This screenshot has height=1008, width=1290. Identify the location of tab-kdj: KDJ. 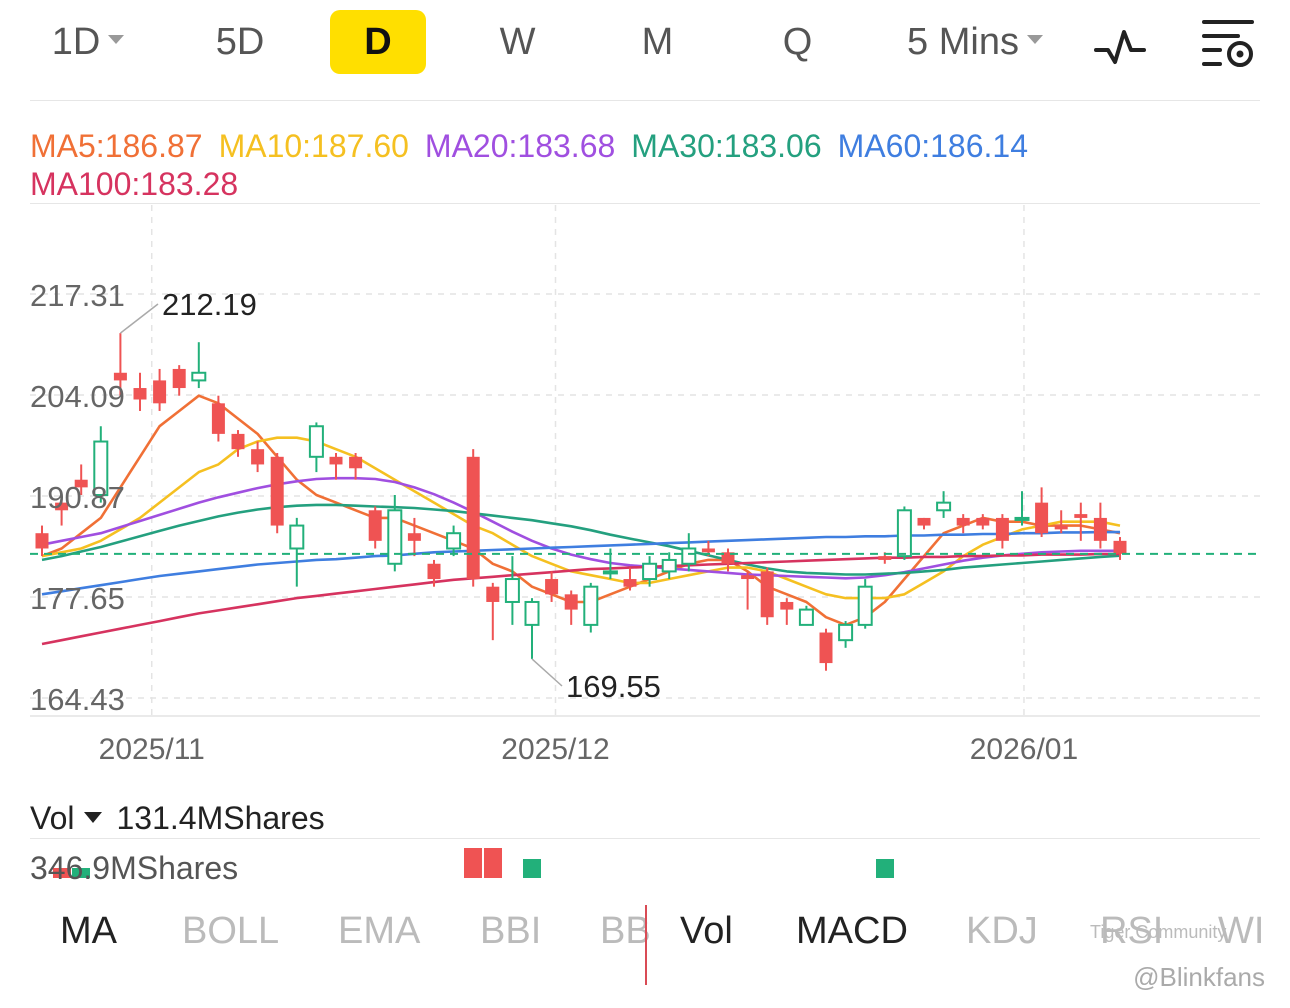
(1002, 931).